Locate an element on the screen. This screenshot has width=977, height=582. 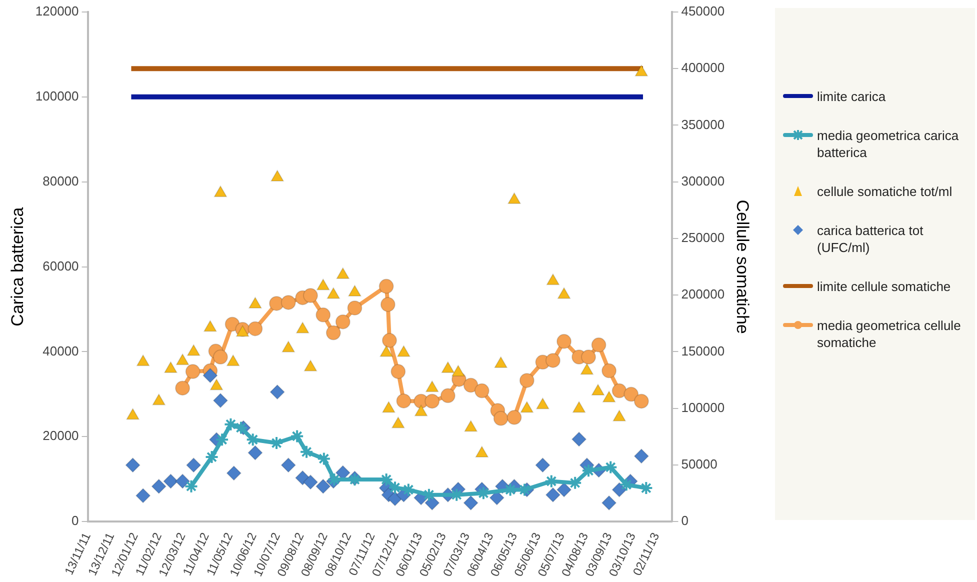
legend-label: media geometrica cellule somatiche is located at coordinates (889, 334).